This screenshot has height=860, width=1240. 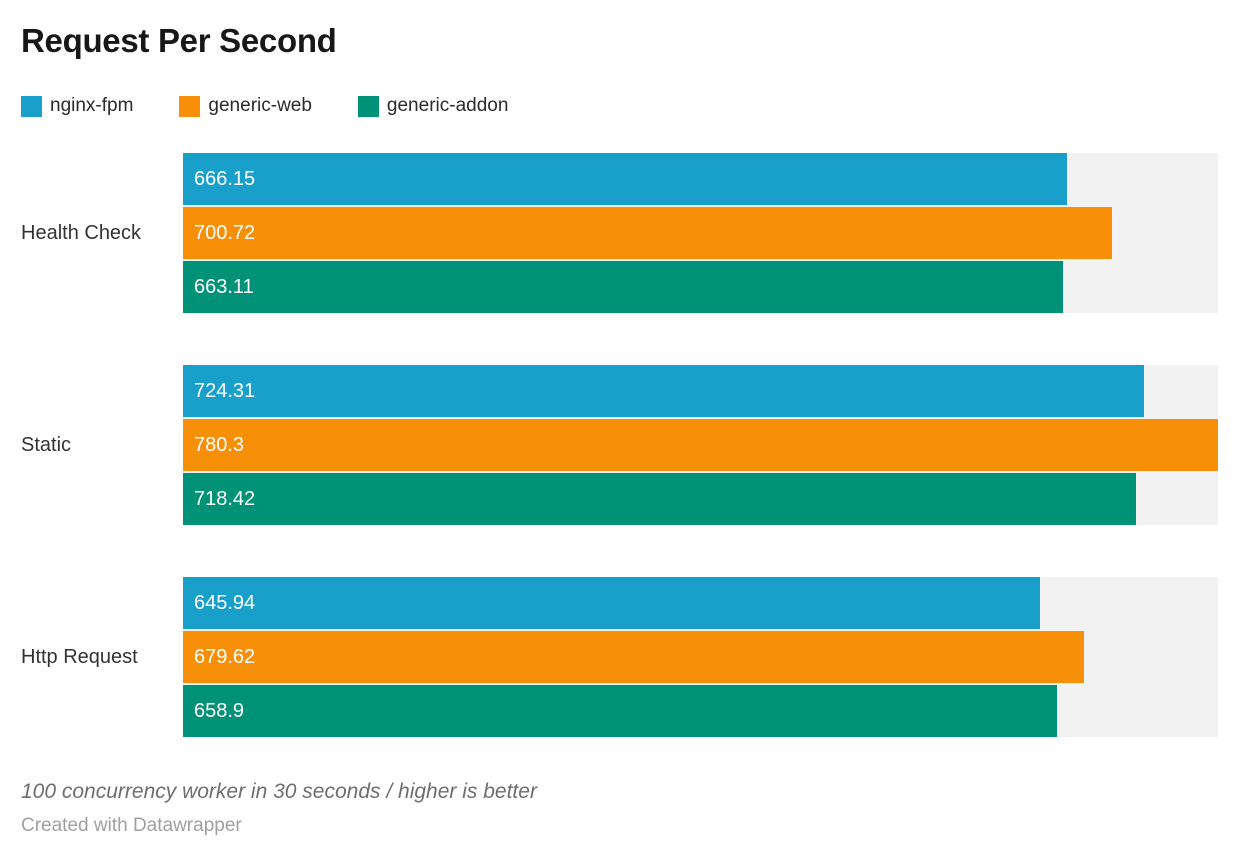 I want to click on legend-item-nginx-fpm: nginx-fpm, so click(x=77, y=106).